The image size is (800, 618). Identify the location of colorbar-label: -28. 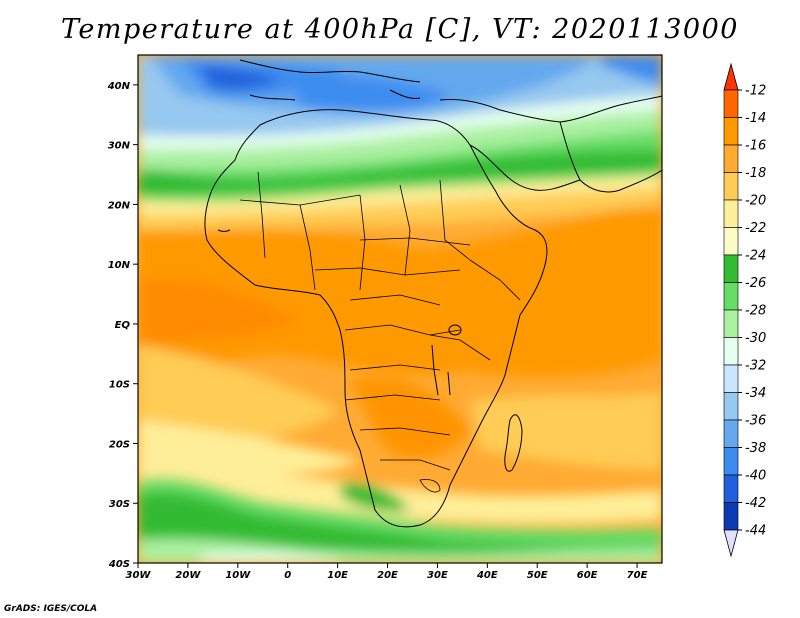
(755, 311).